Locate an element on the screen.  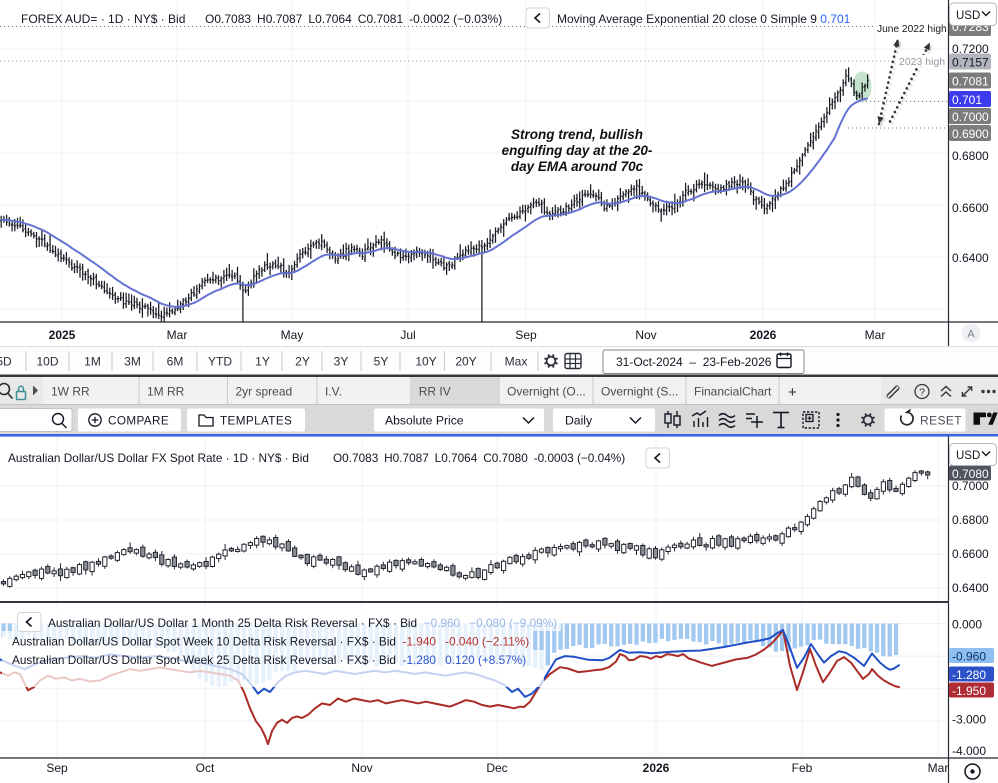
svg-text: 0.7200 is located at coordinates (970, 49).